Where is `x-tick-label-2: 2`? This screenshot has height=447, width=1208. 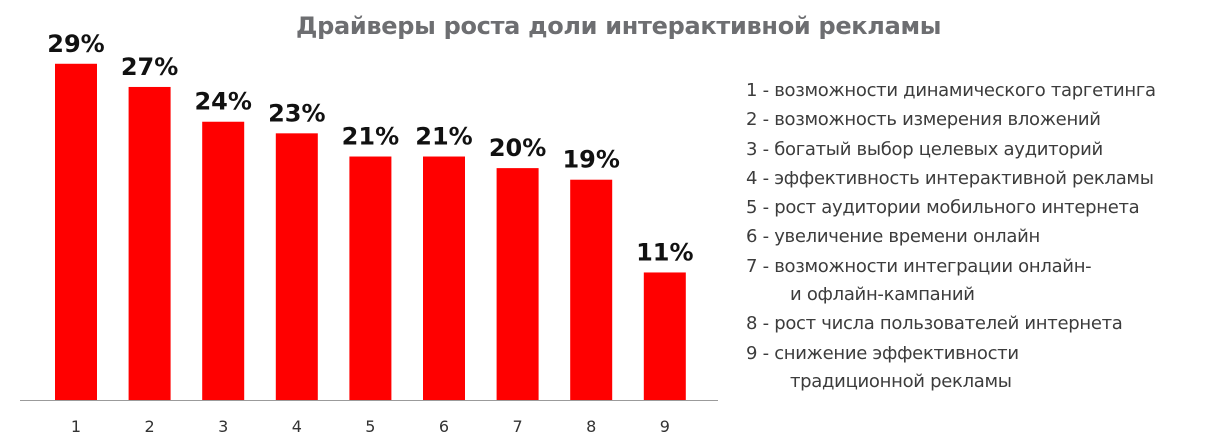 x-tick-label-2: 2 is located at coordinates (150, 426).